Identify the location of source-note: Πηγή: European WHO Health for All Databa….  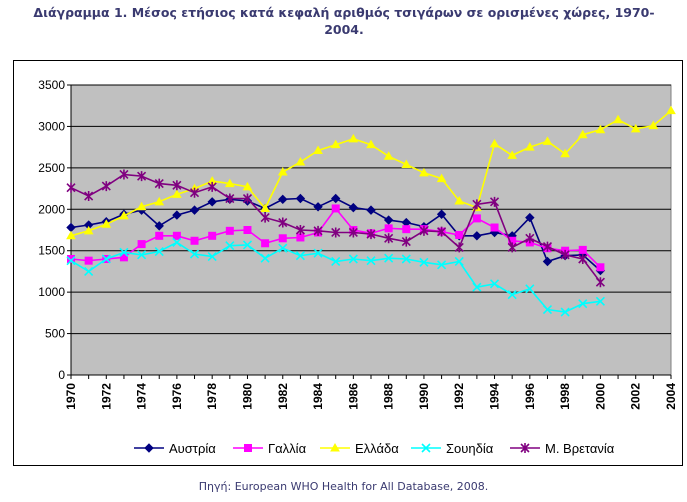
(343, 486).